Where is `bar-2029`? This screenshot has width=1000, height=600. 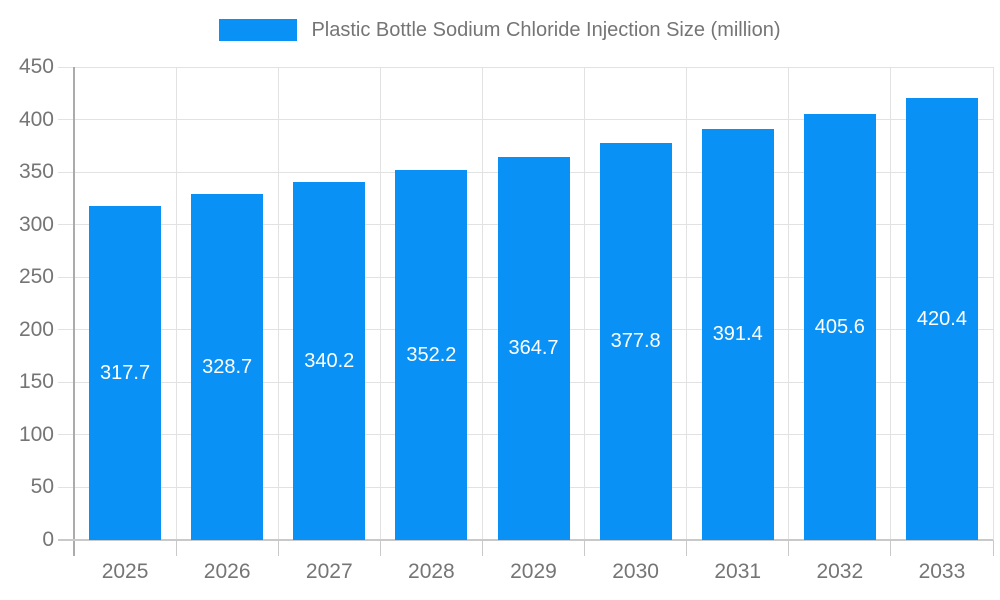 bar-2029 is located at coordinates (533, 348).